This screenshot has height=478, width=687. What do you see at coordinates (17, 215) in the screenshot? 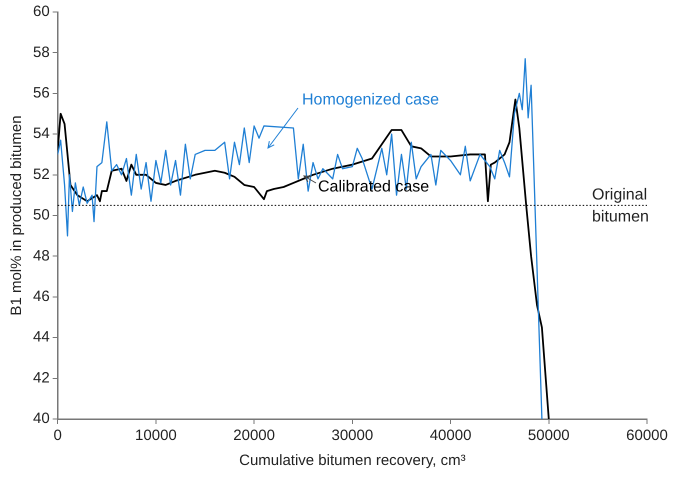
I see `y-axis-title: B1 mol% in produced bitumen` at bounding box center [17, 215].